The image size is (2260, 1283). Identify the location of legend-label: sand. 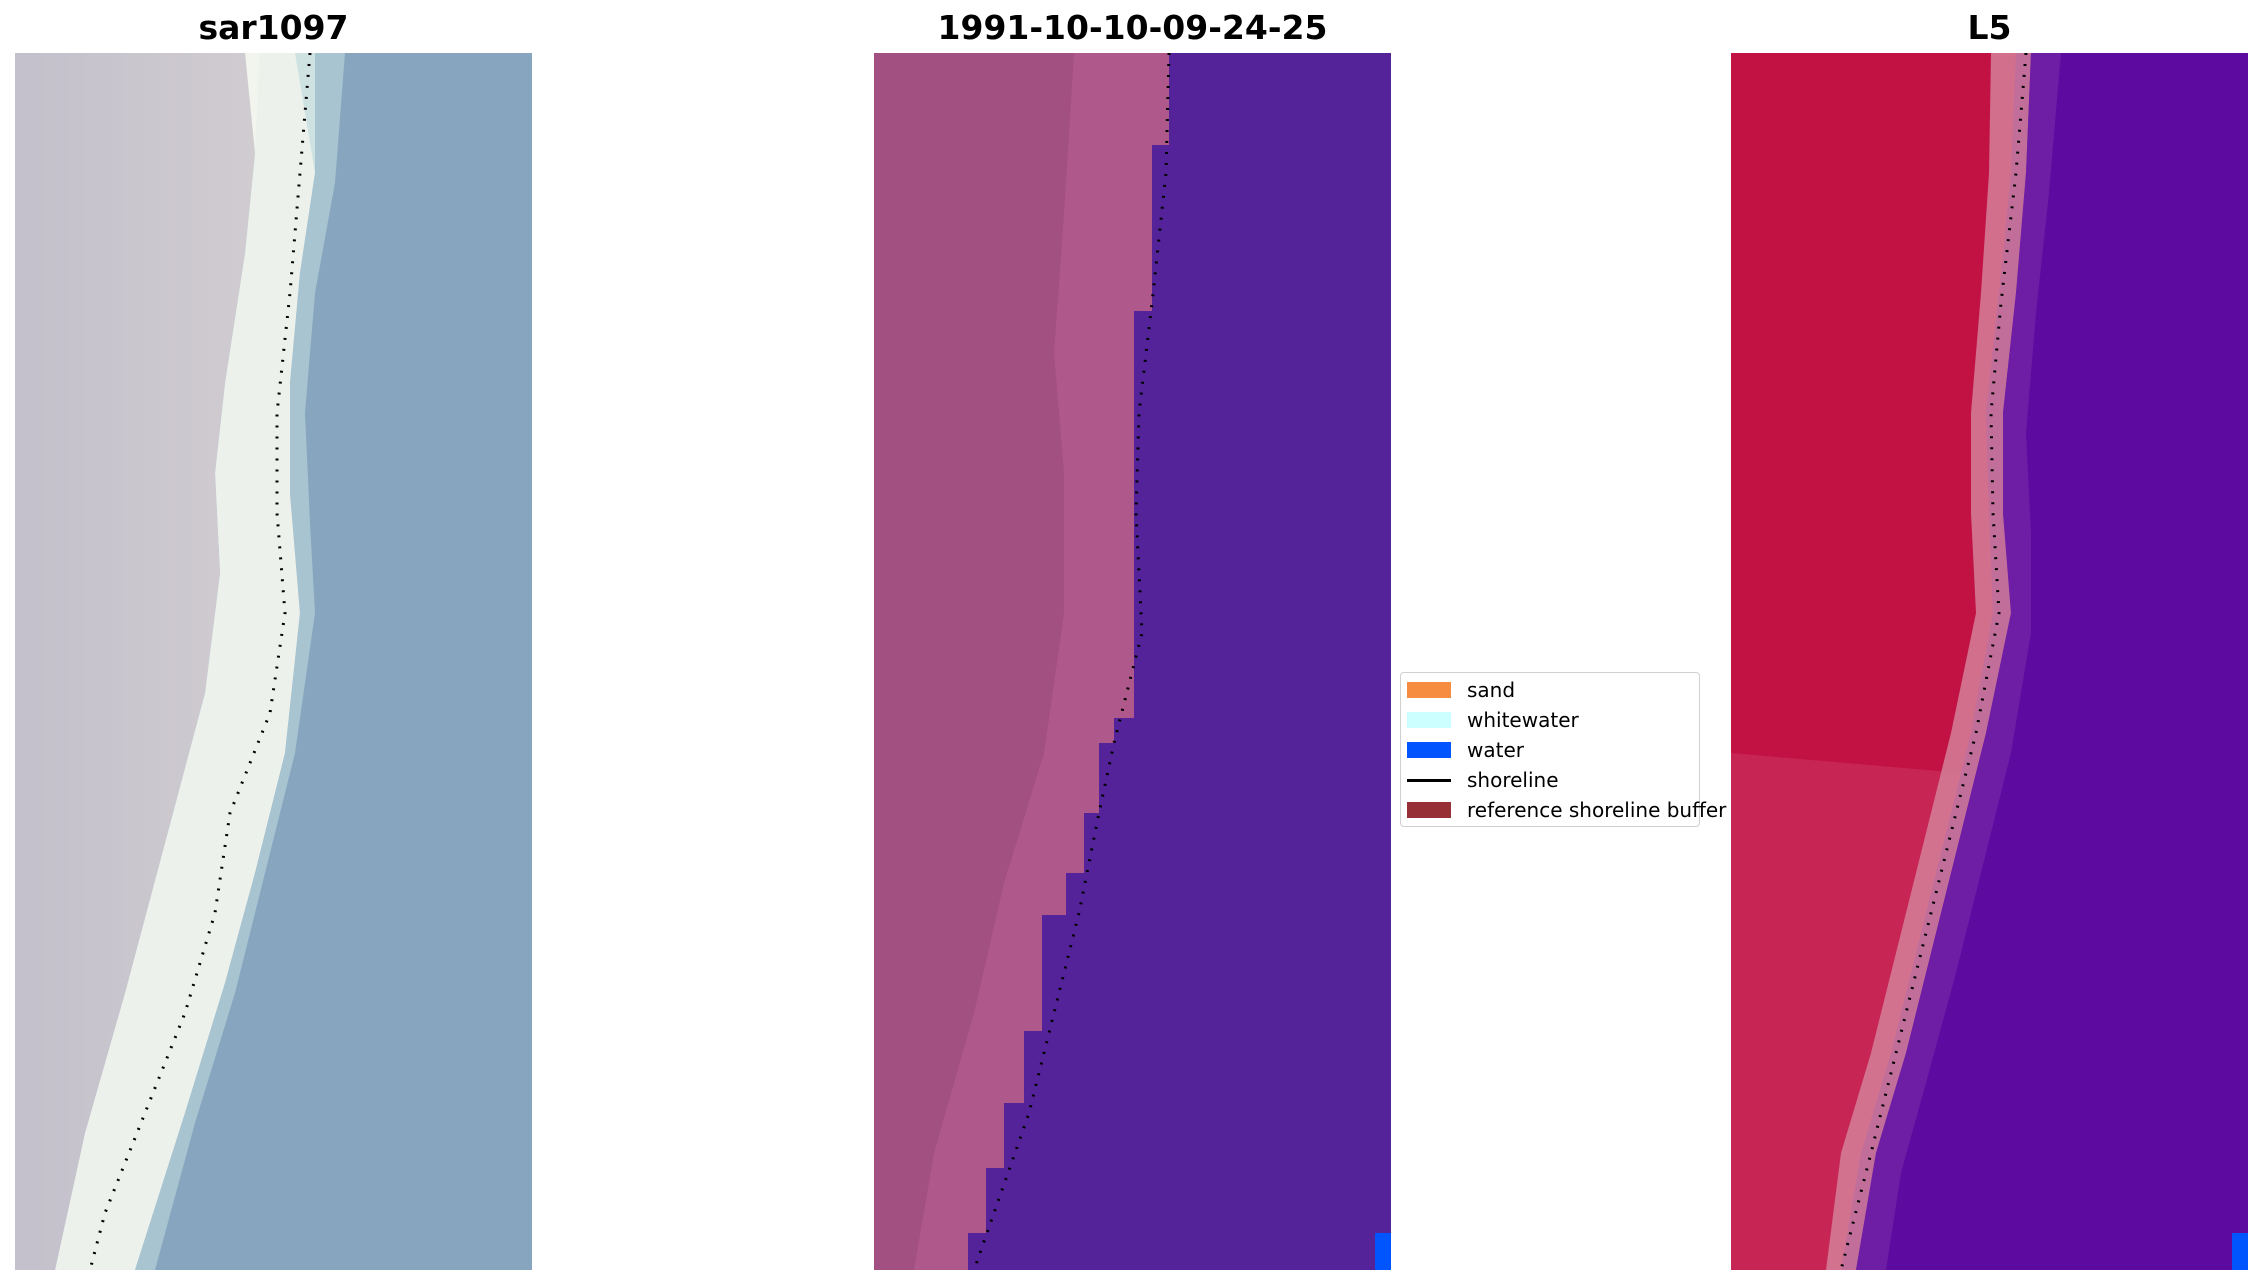
(1491, 690).